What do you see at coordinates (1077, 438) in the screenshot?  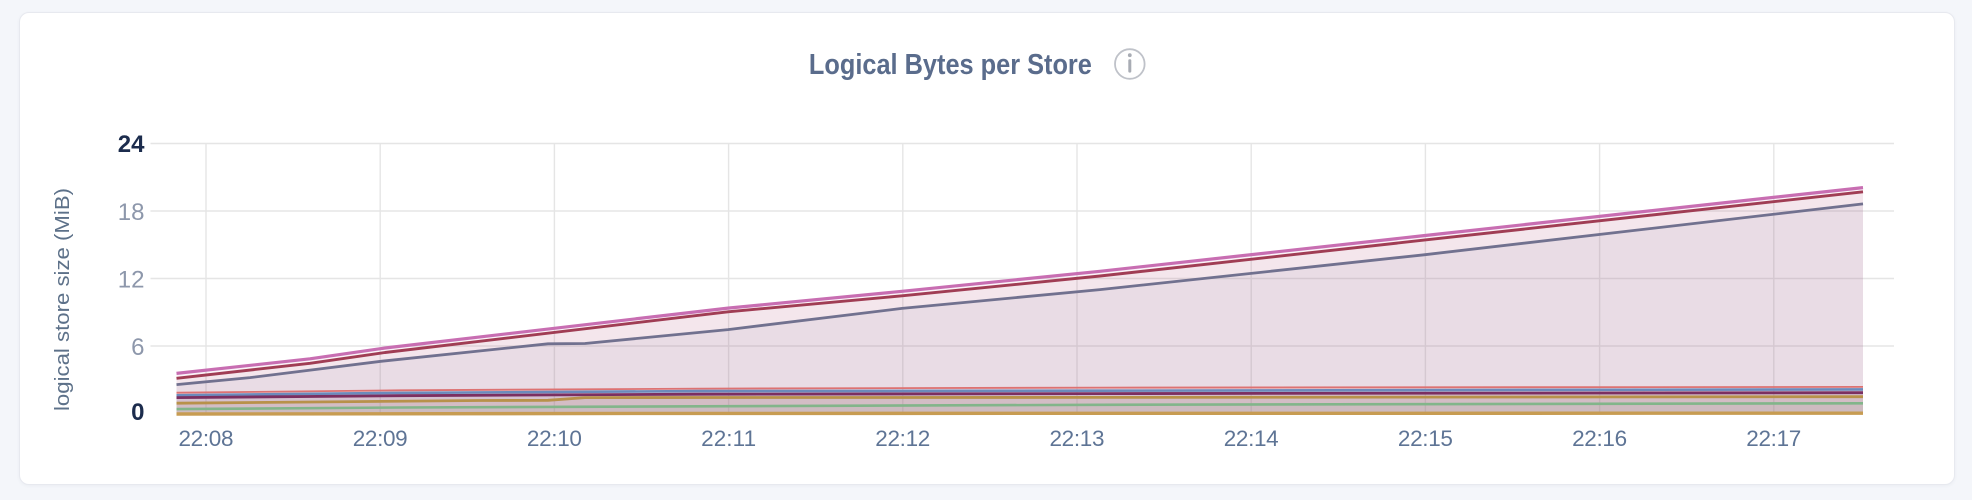 I see `svg-text: 22:13` at bounding box center [1077, 438].